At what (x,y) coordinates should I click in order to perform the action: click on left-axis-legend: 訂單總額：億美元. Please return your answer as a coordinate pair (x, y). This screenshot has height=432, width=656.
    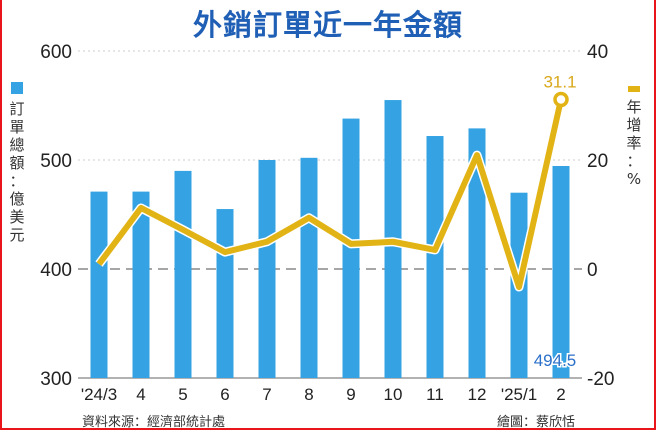
    Looking at the image, I should click on (17, 163).